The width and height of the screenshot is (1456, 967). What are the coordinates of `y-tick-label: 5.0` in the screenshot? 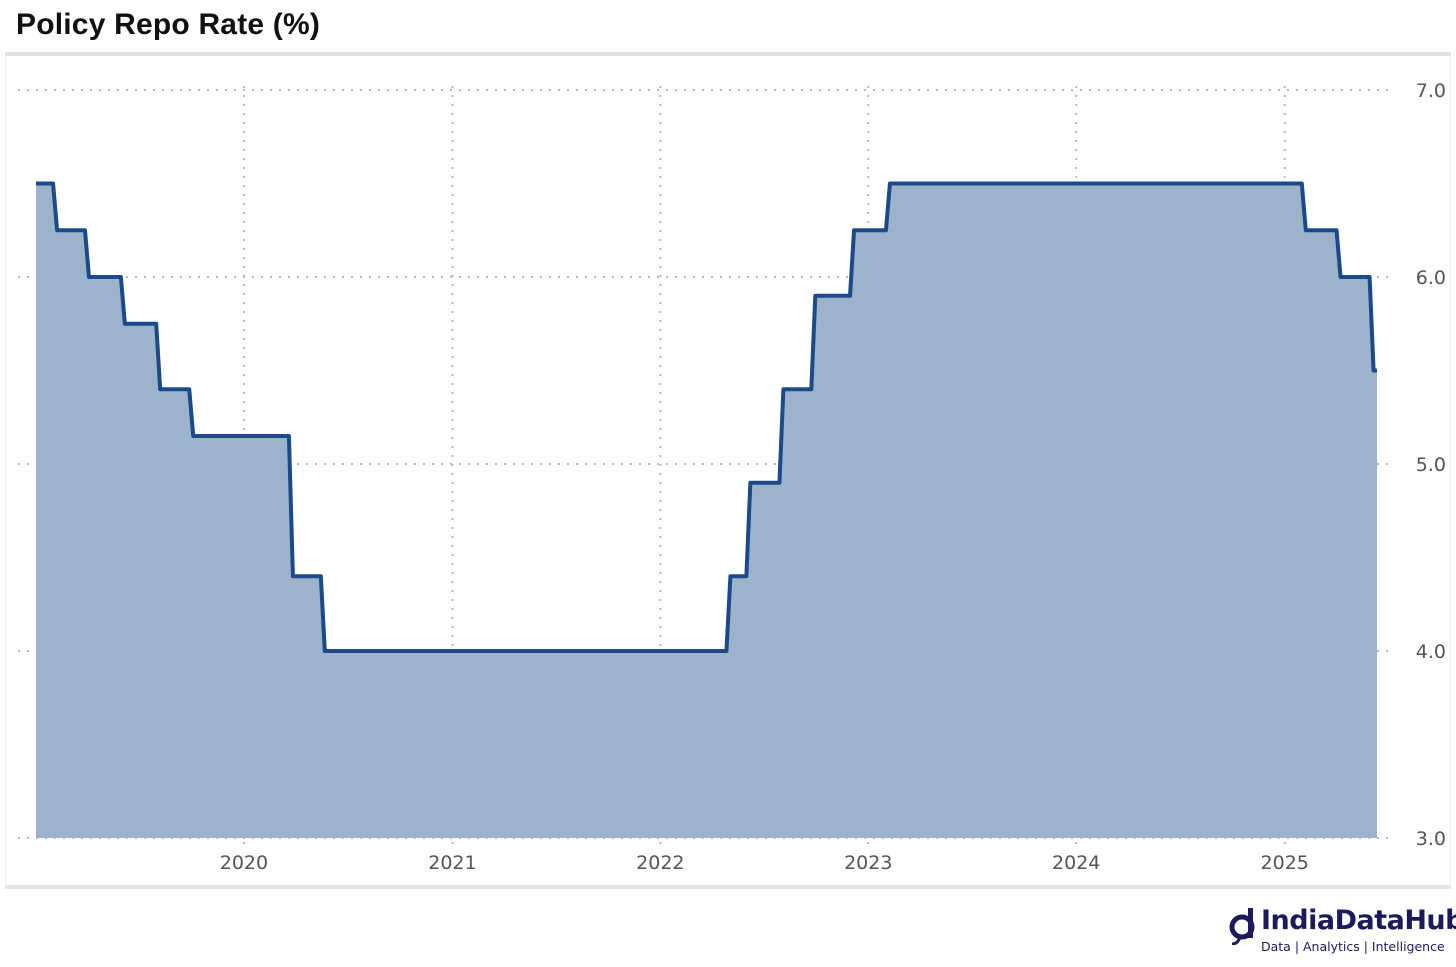 It's located at (1431, 465).